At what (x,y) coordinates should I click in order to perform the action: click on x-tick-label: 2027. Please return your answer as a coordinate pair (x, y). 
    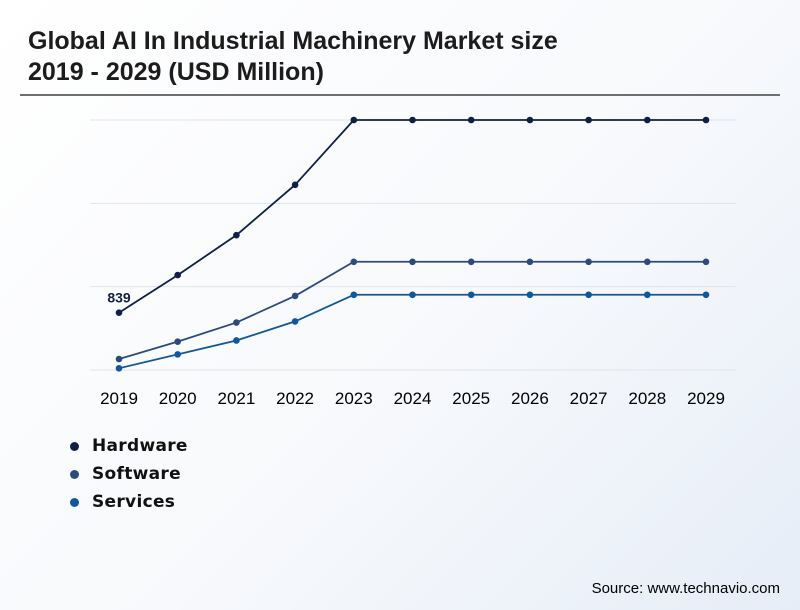
    Looking at the image, I should click on (589, 398).